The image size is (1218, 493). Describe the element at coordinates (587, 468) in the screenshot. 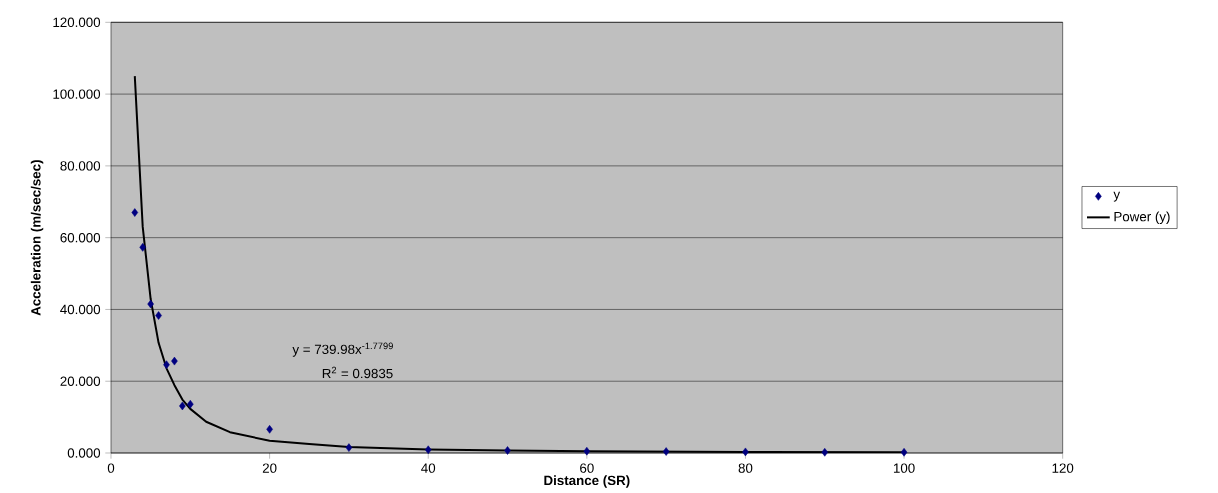

I see `x-tick-label: 60` at that location.